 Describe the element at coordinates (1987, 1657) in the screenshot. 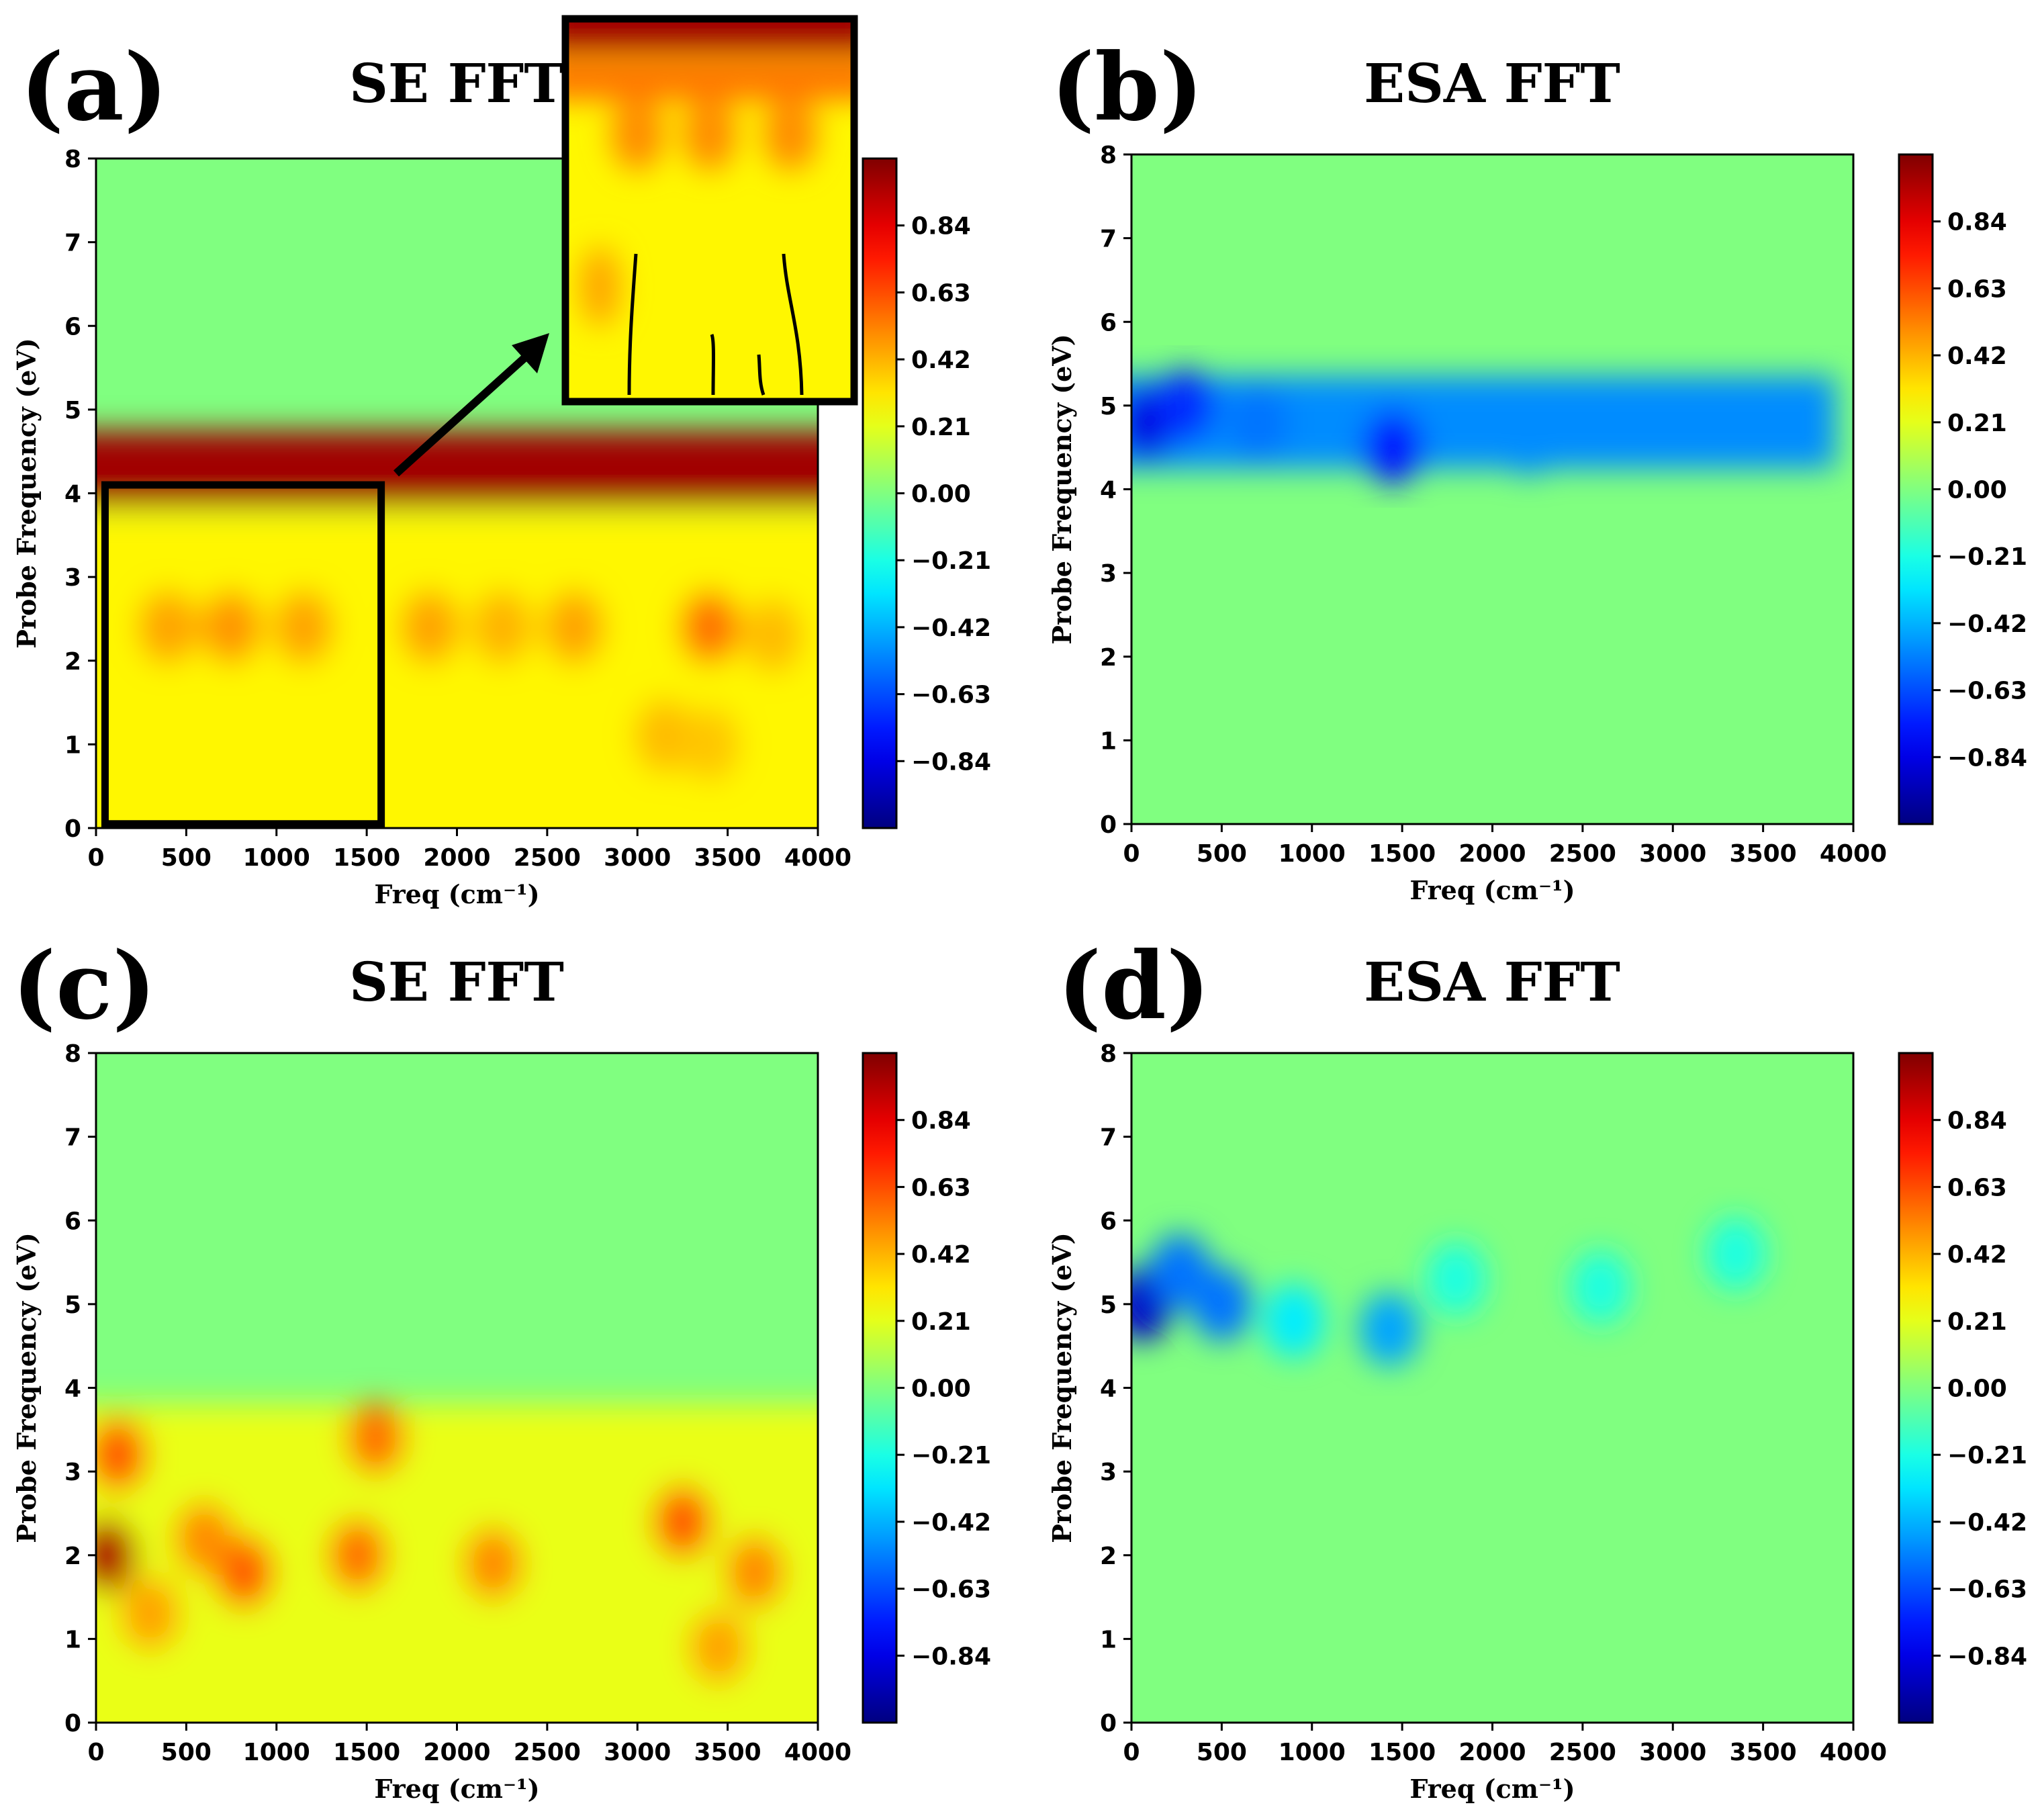

I see `colorbar-tick-label: −0.84` at that location.